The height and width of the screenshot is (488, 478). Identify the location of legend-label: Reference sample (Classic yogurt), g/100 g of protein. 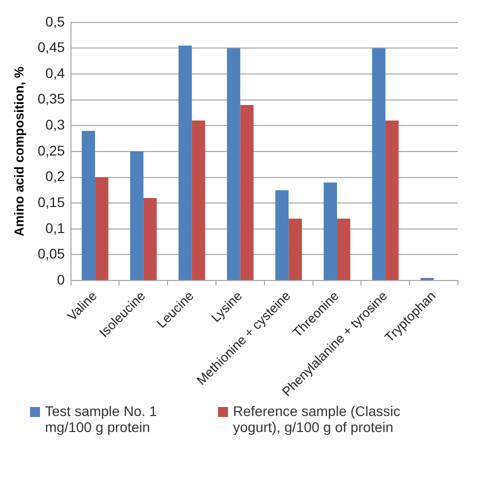
(317, 419).